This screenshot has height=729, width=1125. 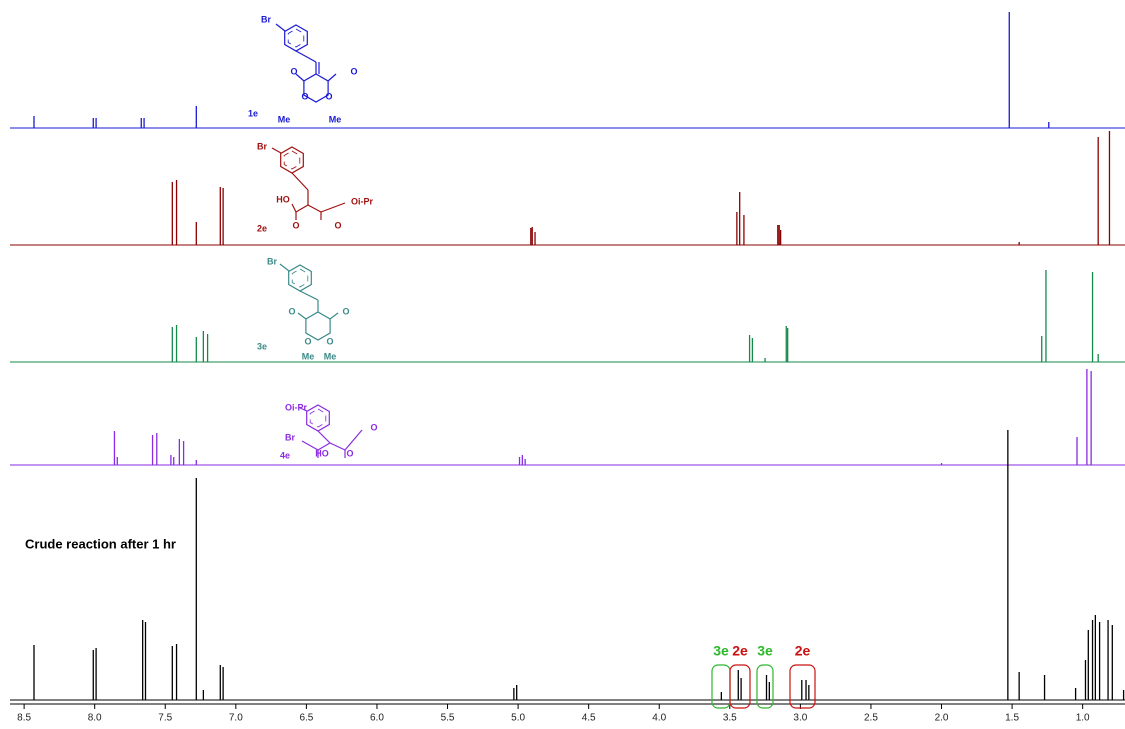 I want to click on x-tick-label: 5.5, so click(x=448, y=718).